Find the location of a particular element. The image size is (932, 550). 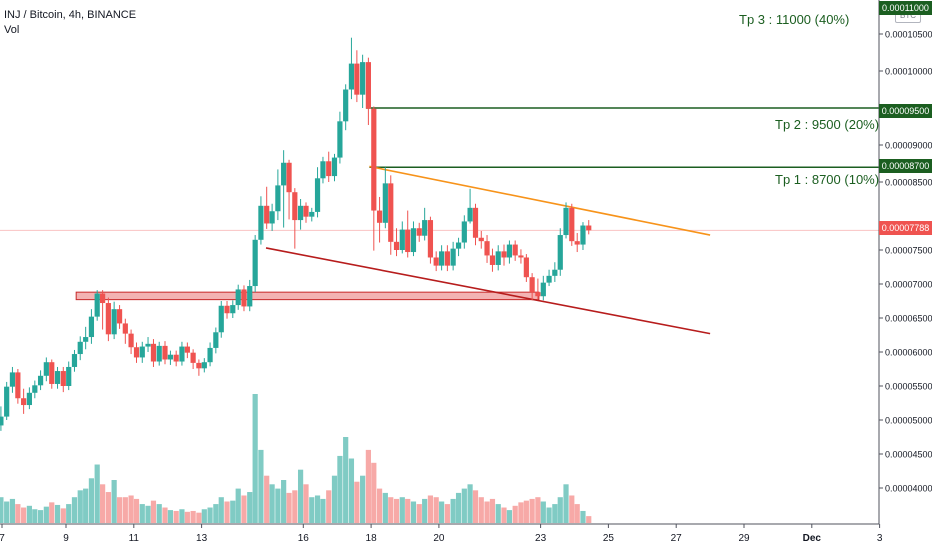

support-trendline is located at coordinates (488, 291).